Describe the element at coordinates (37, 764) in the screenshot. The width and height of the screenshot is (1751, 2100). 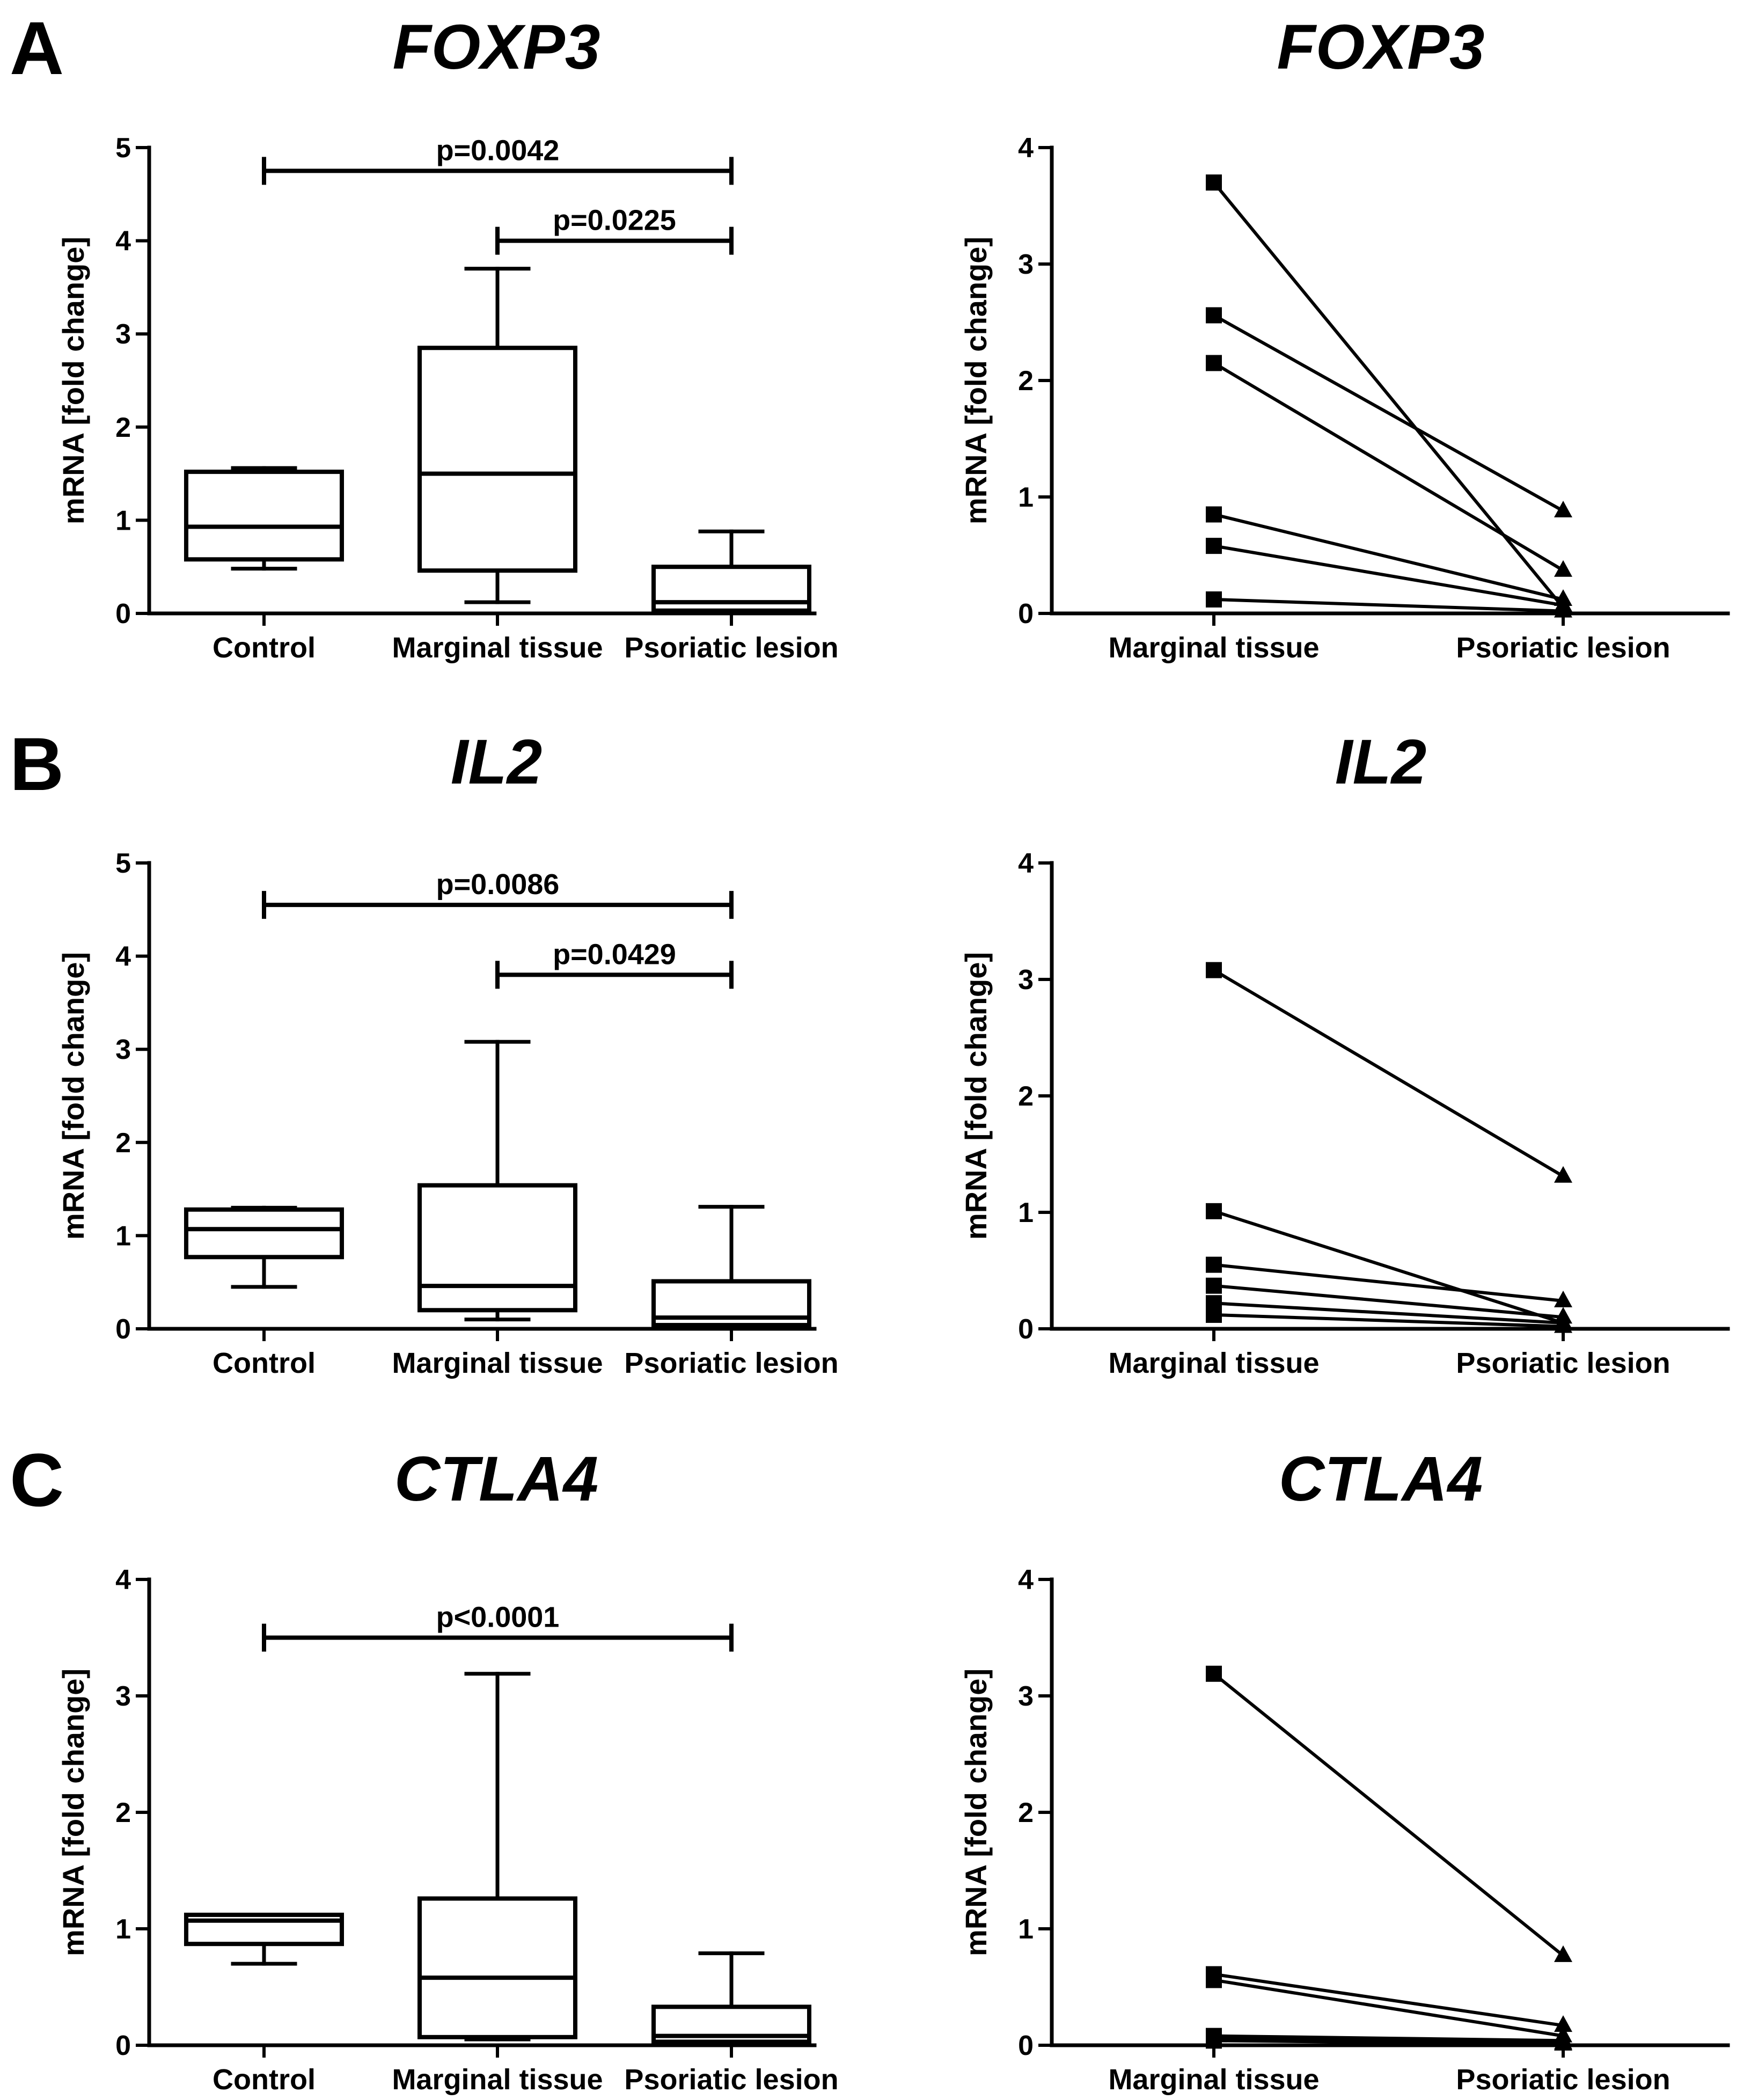
I see `panel-letter-b: B` at that location.